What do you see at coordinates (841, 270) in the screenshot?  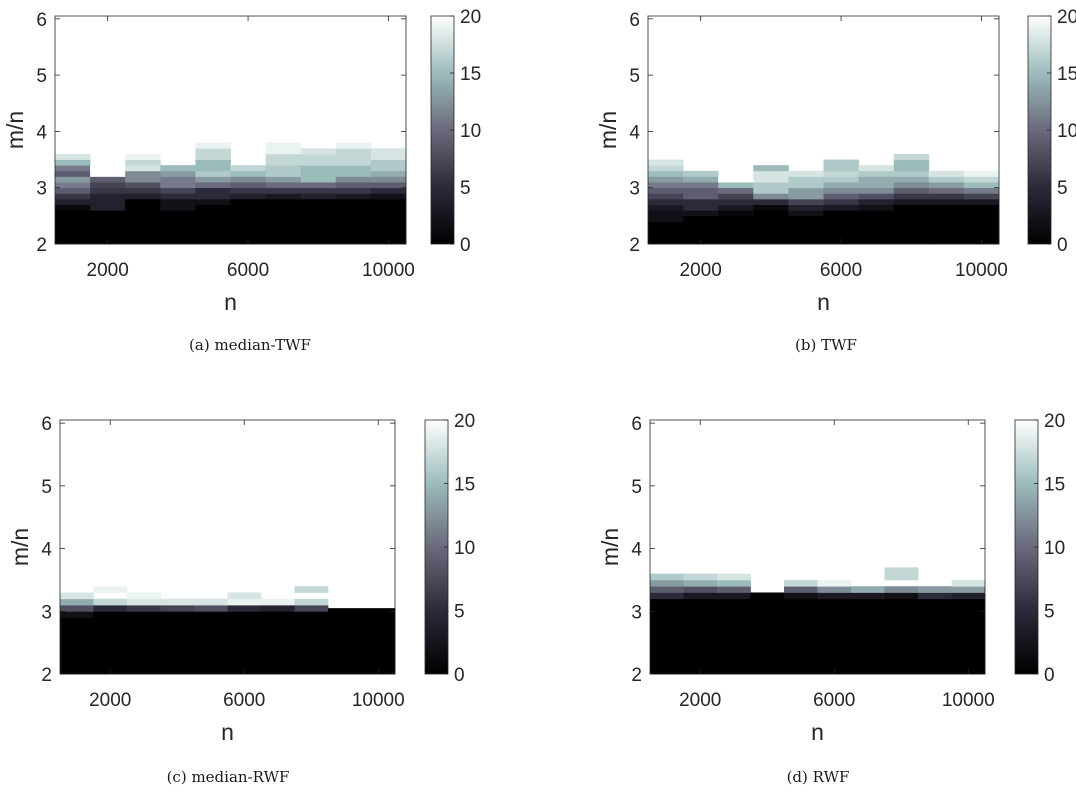 I see `x-tick-label: 6000` at bounding box center [841, 270].